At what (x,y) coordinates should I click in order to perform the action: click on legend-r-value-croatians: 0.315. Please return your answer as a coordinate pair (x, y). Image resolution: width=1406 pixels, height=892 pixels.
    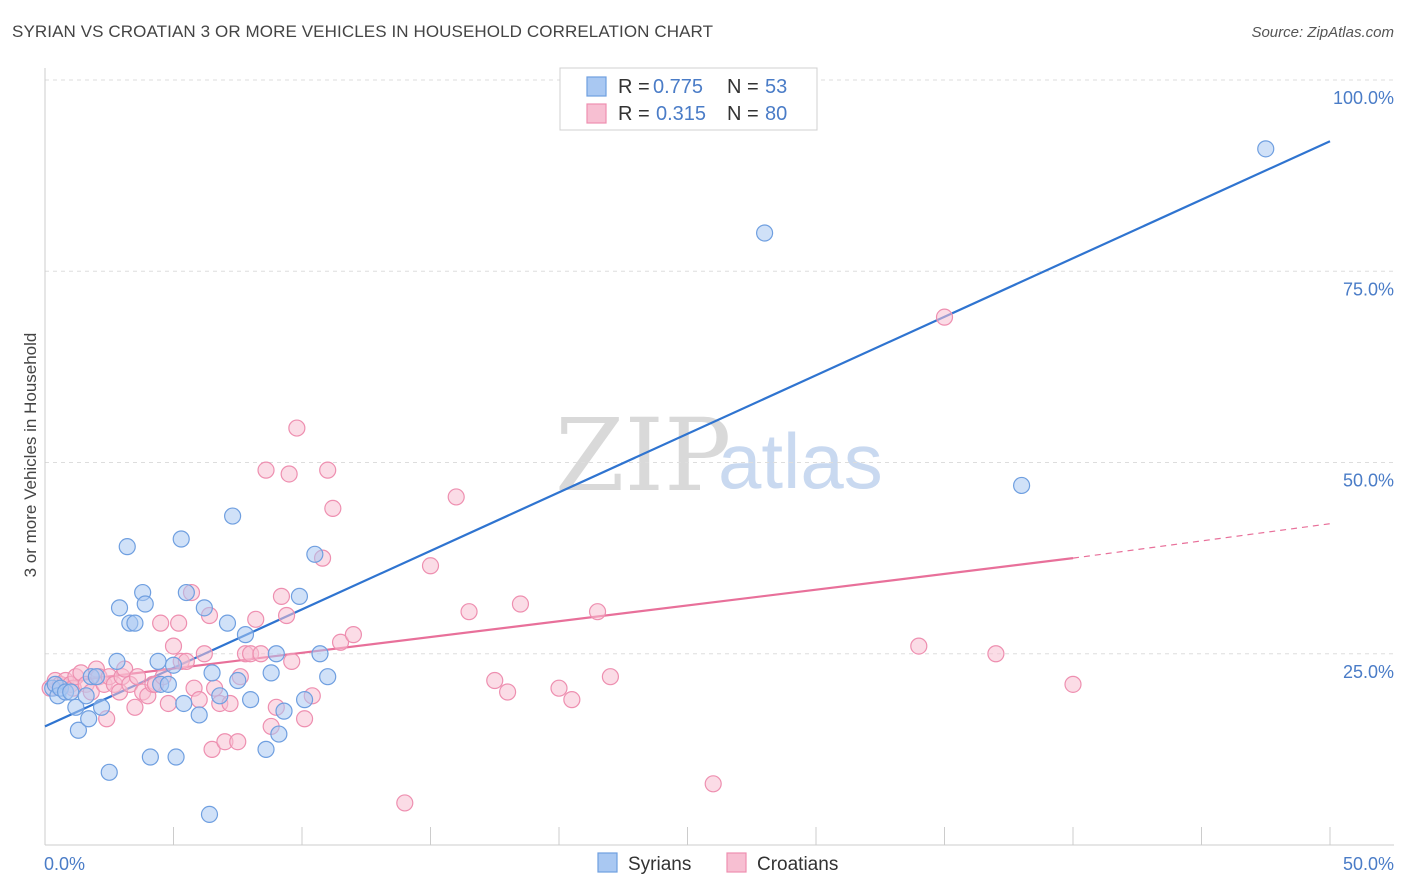
    Looking at the image, I should click on (681, 114).